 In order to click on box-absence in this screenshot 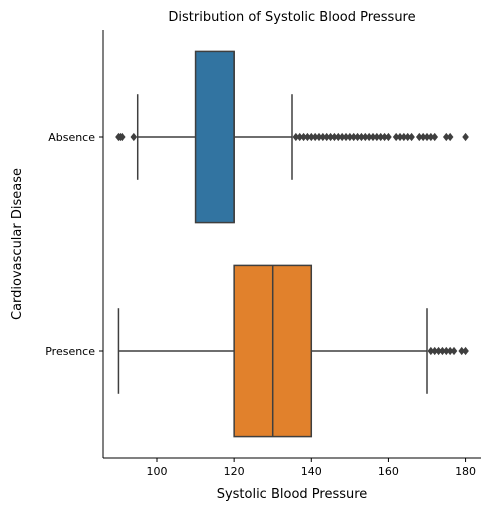, I will do `click(214, 137)`.